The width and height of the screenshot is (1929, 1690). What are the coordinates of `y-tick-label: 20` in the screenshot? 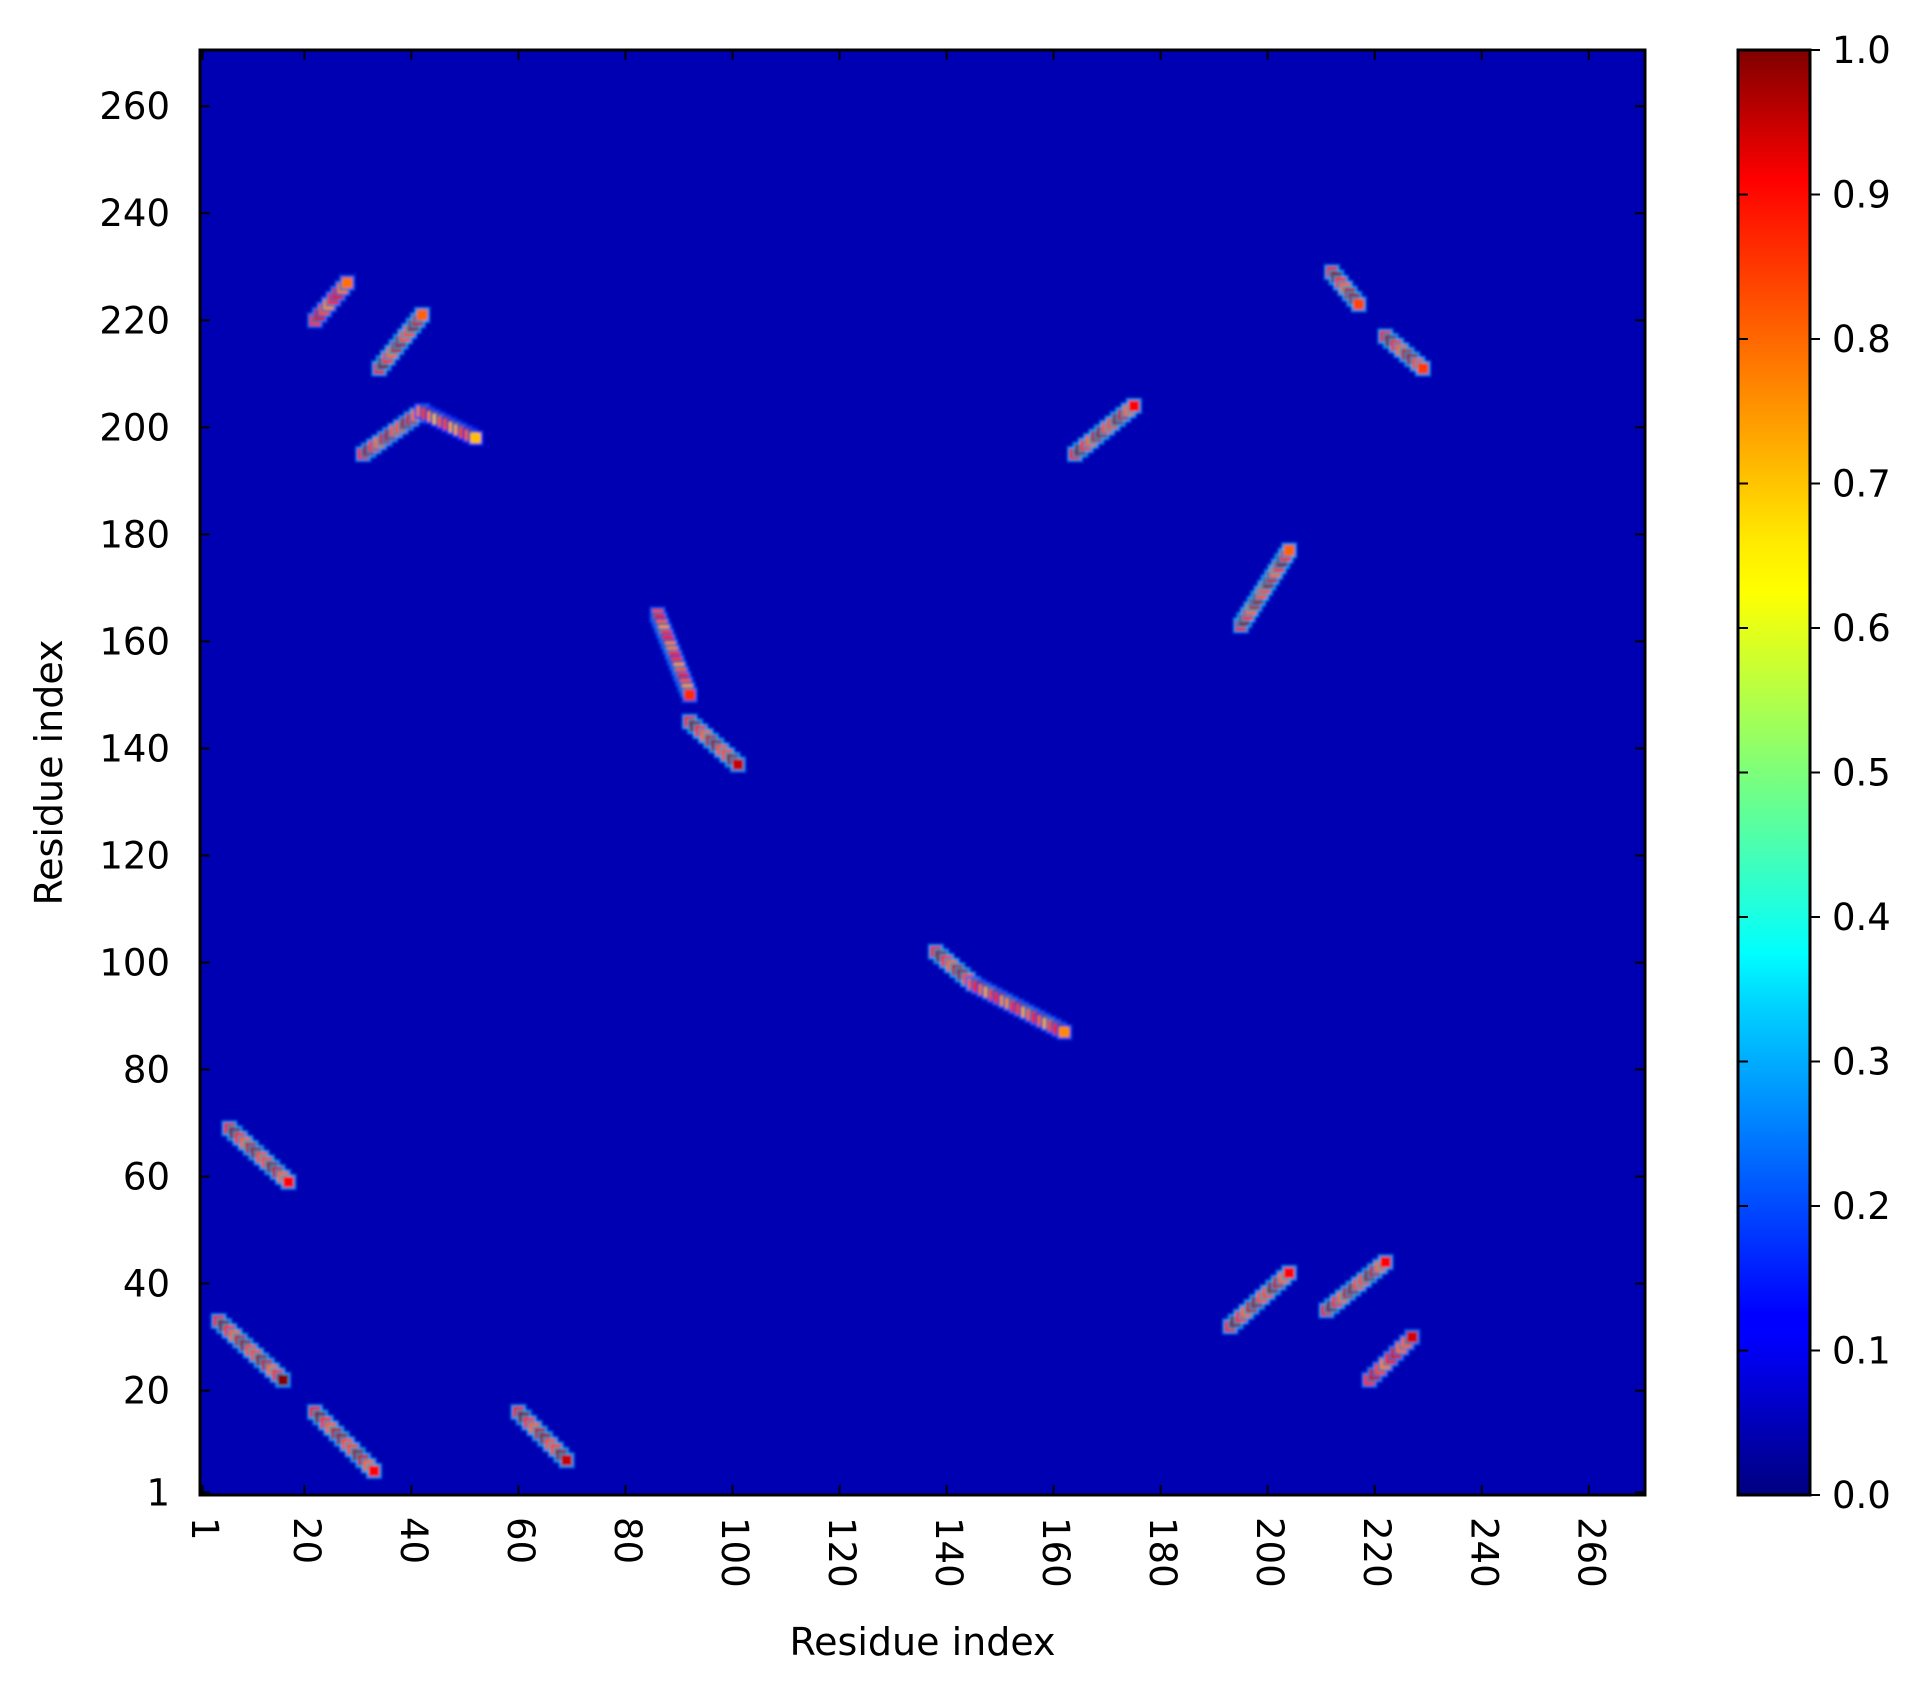 It's located at (146, 1391).